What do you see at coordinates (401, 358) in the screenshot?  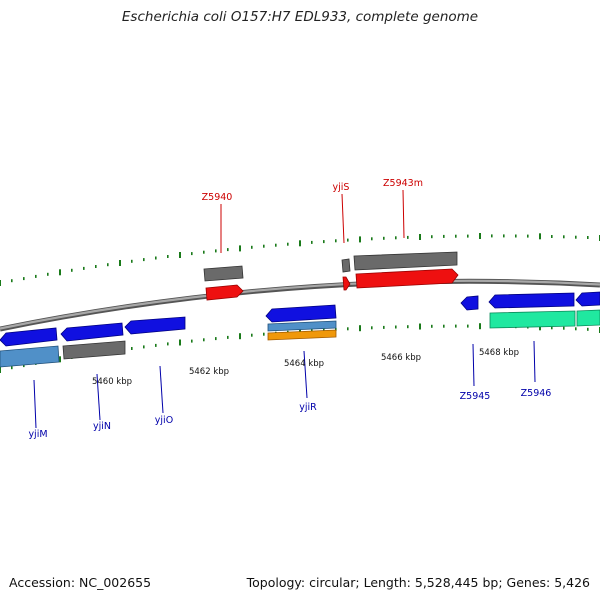 I see `scale-label-5466: 5466 kbp` at bounding box center [401, 358].